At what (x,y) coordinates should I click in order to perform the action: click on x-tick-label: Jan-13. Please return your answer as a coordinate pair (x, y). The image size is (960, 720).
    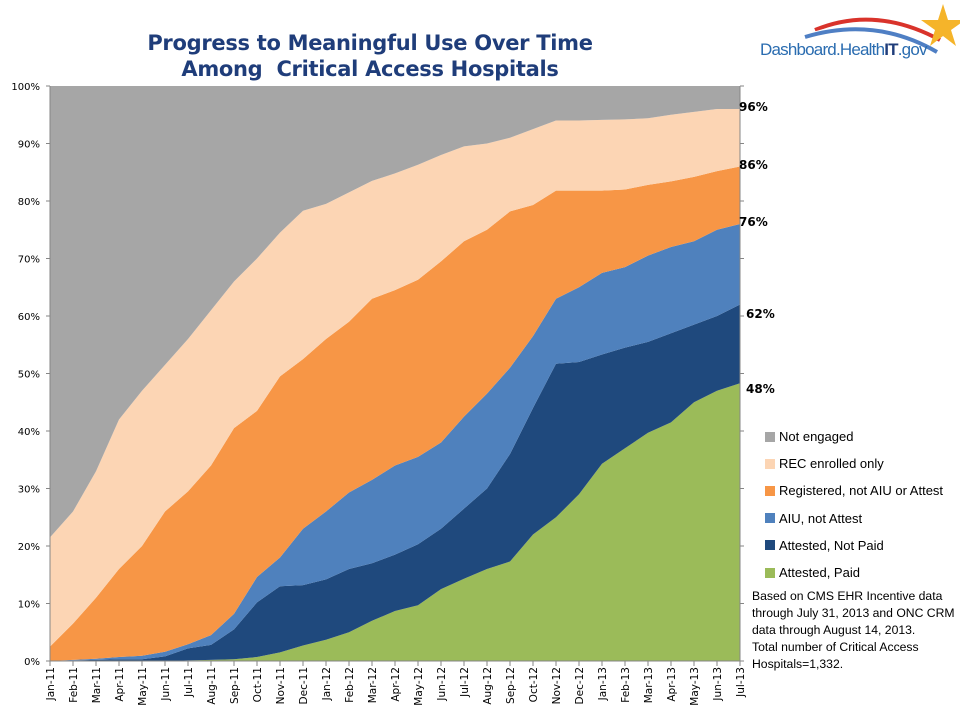
    Looking at the image, I should click on (603, 684).